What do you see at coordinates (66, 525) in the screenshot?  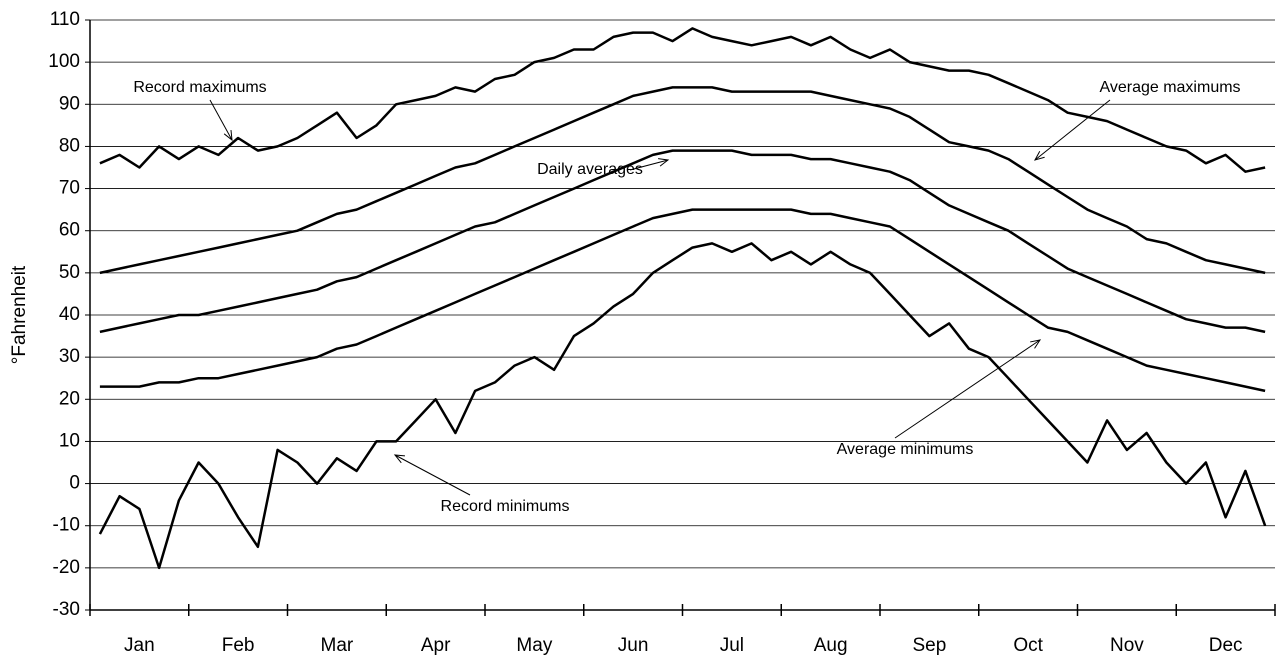 I see `y-tick-label: -10` at bounding box center [66, 525].